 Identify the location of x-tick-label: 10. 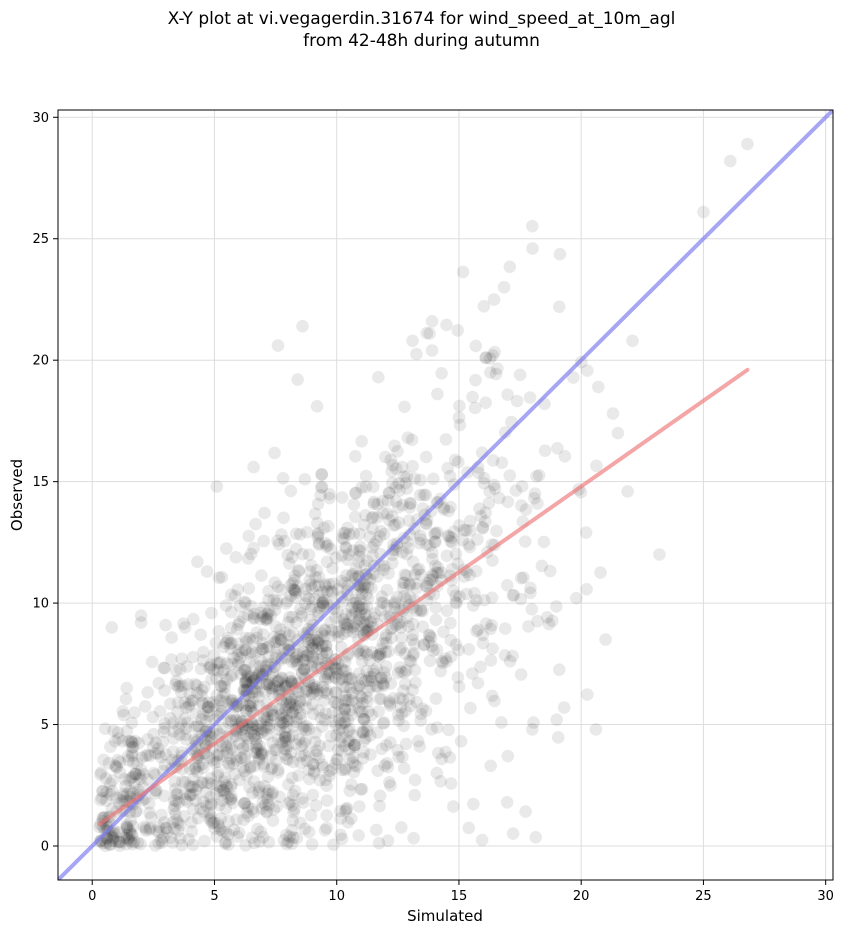
(336, 896).